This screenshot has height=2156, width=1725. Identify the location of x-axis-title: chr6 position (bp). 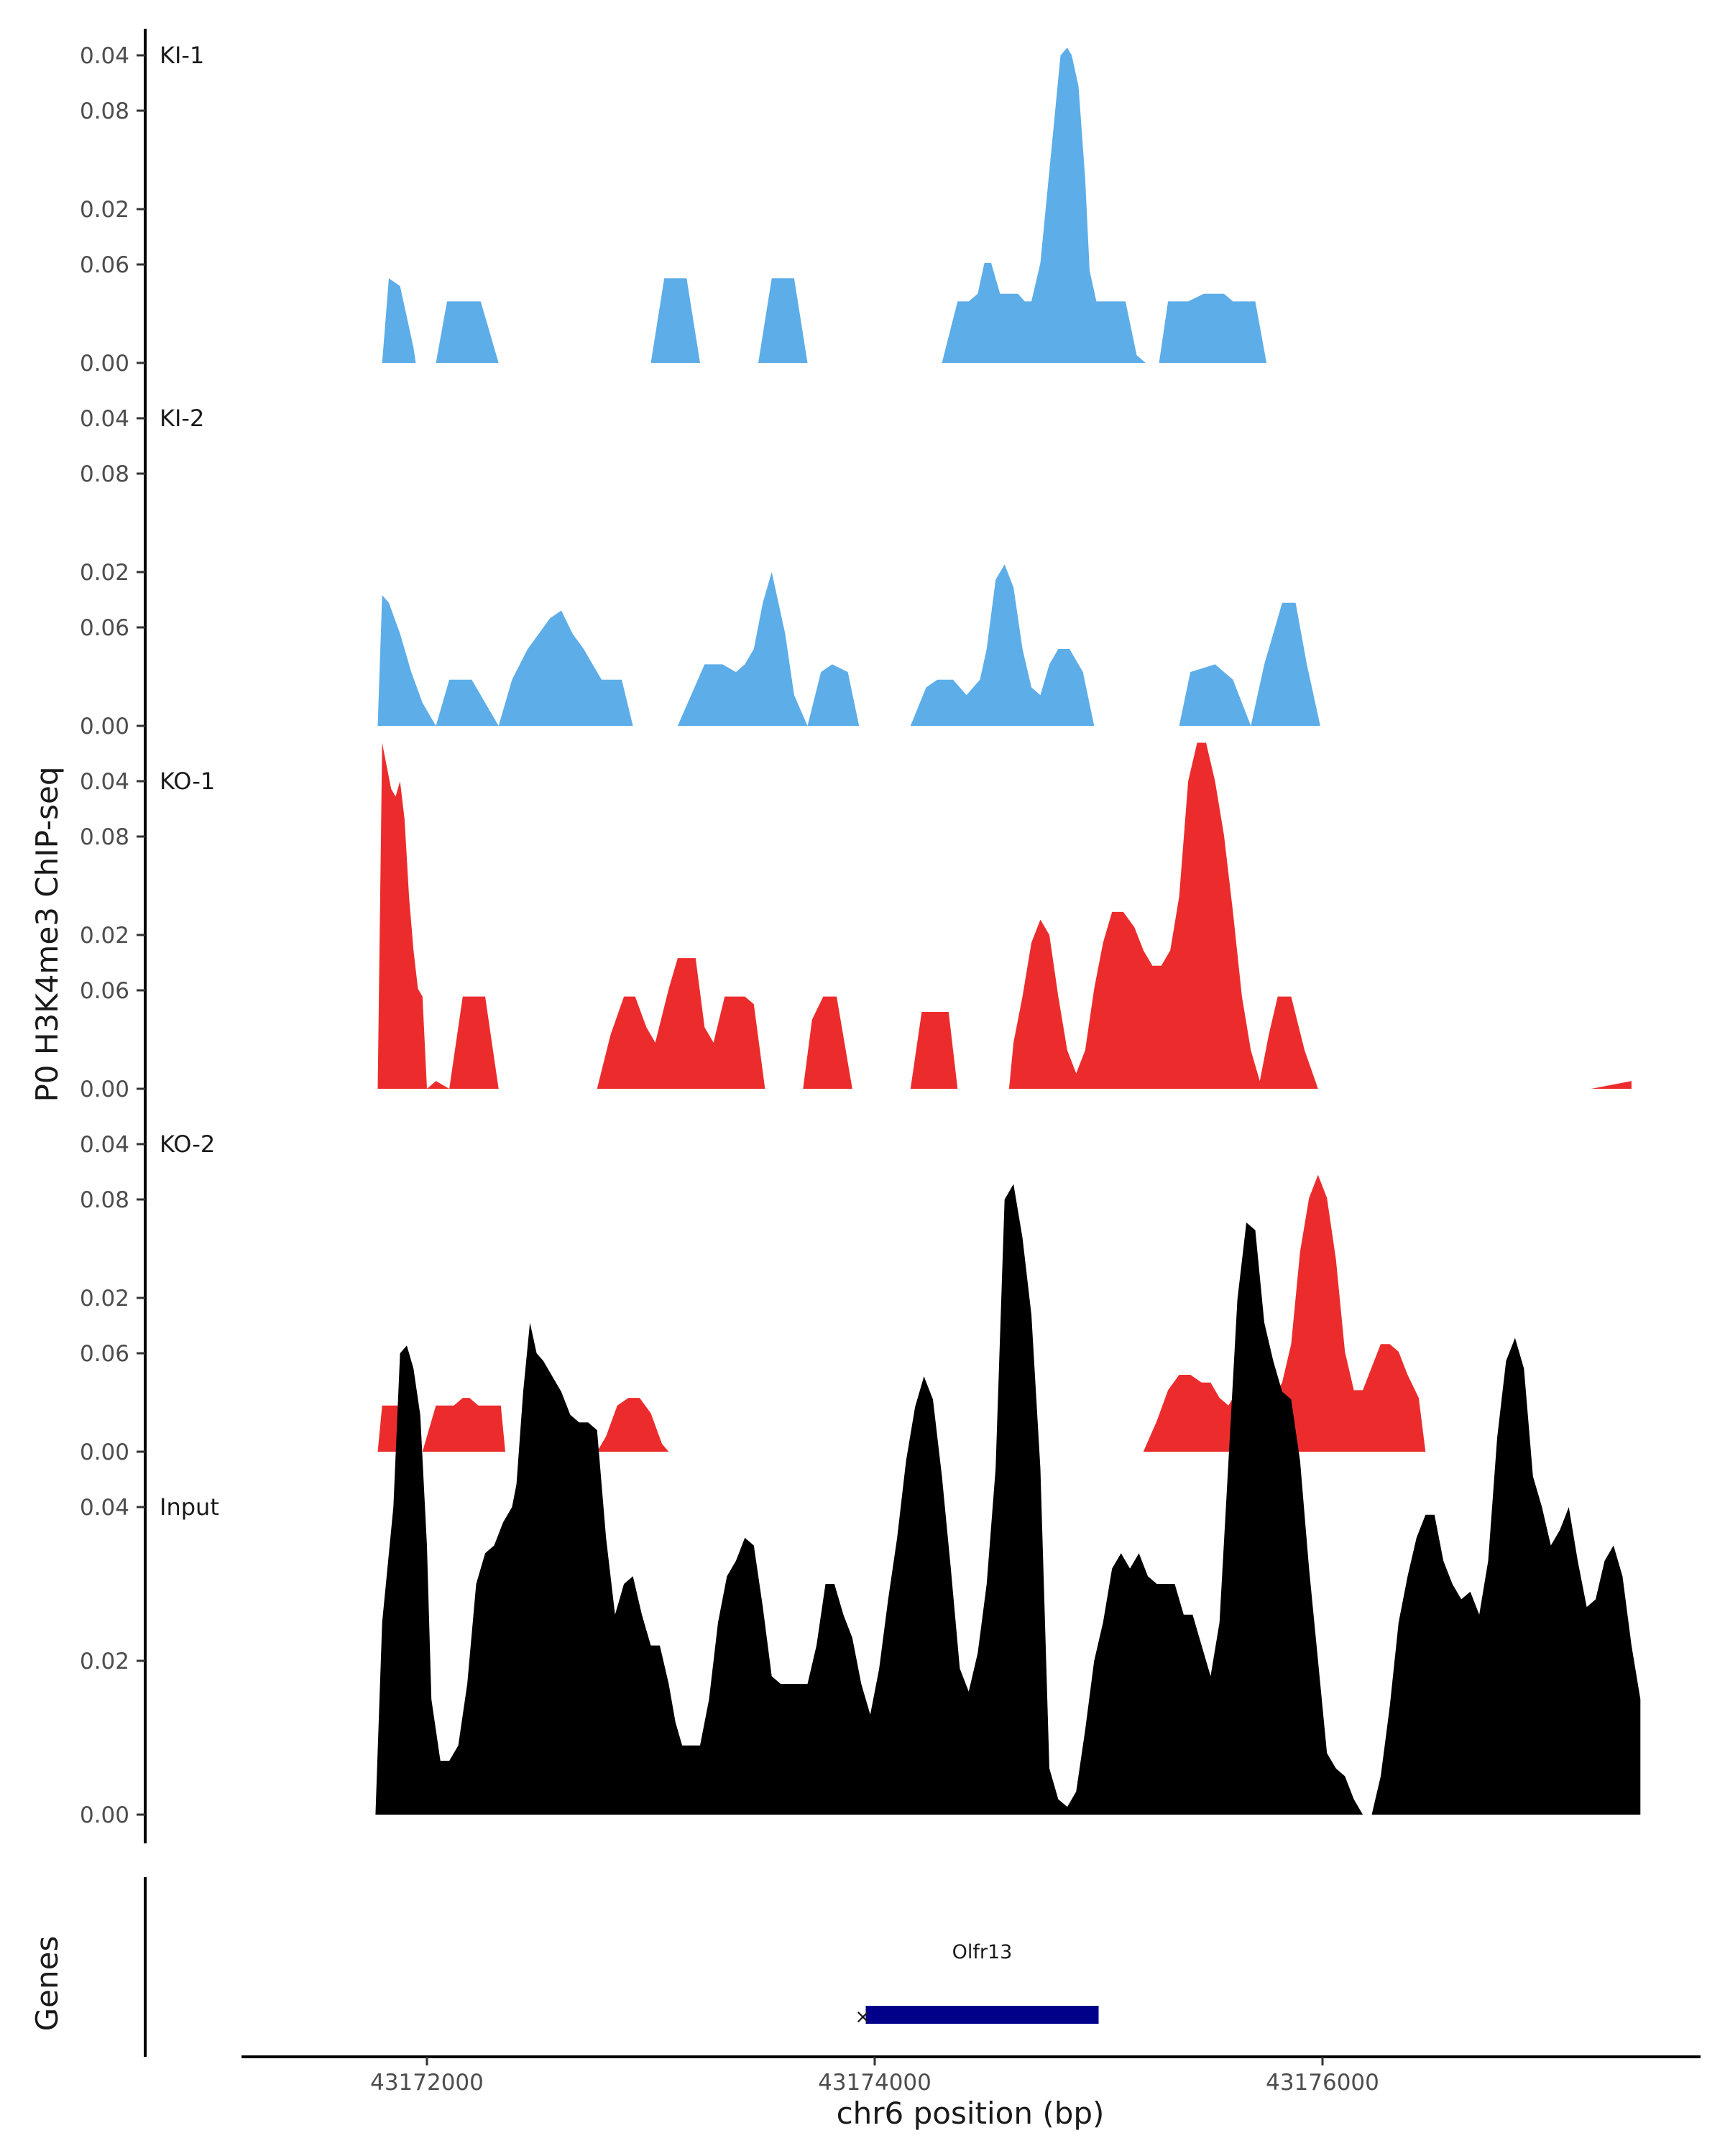
(971, 2113).